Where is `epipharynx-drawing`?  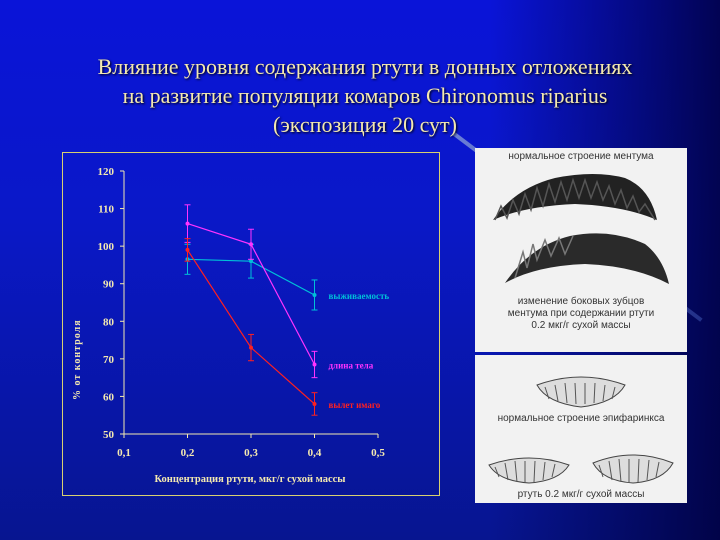 epipharynx-drawing is located at coordinates (581, 430).